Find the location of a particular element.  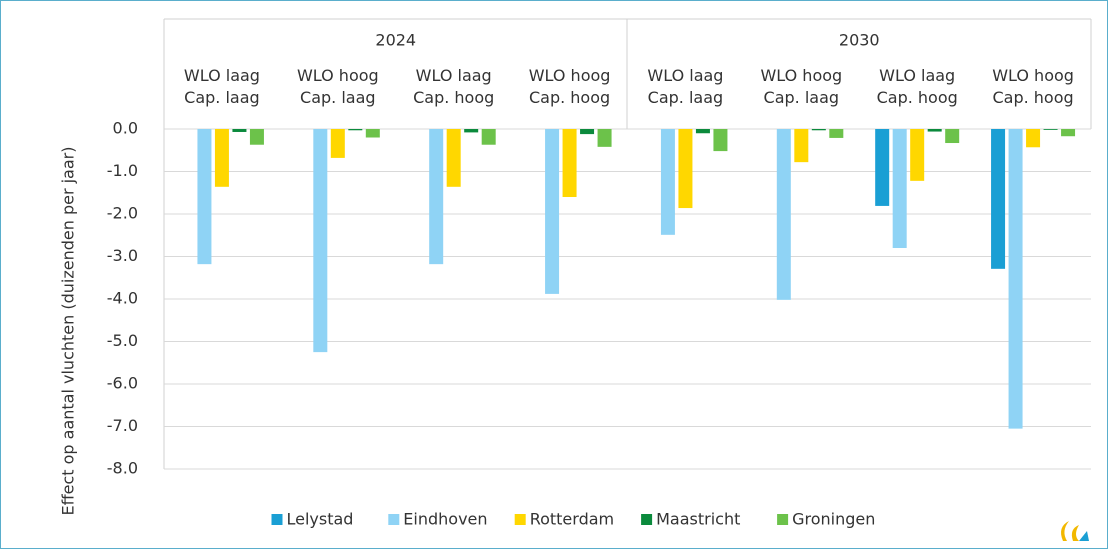

y-tick-label: -4.0 is located at coordinates (122, 298).